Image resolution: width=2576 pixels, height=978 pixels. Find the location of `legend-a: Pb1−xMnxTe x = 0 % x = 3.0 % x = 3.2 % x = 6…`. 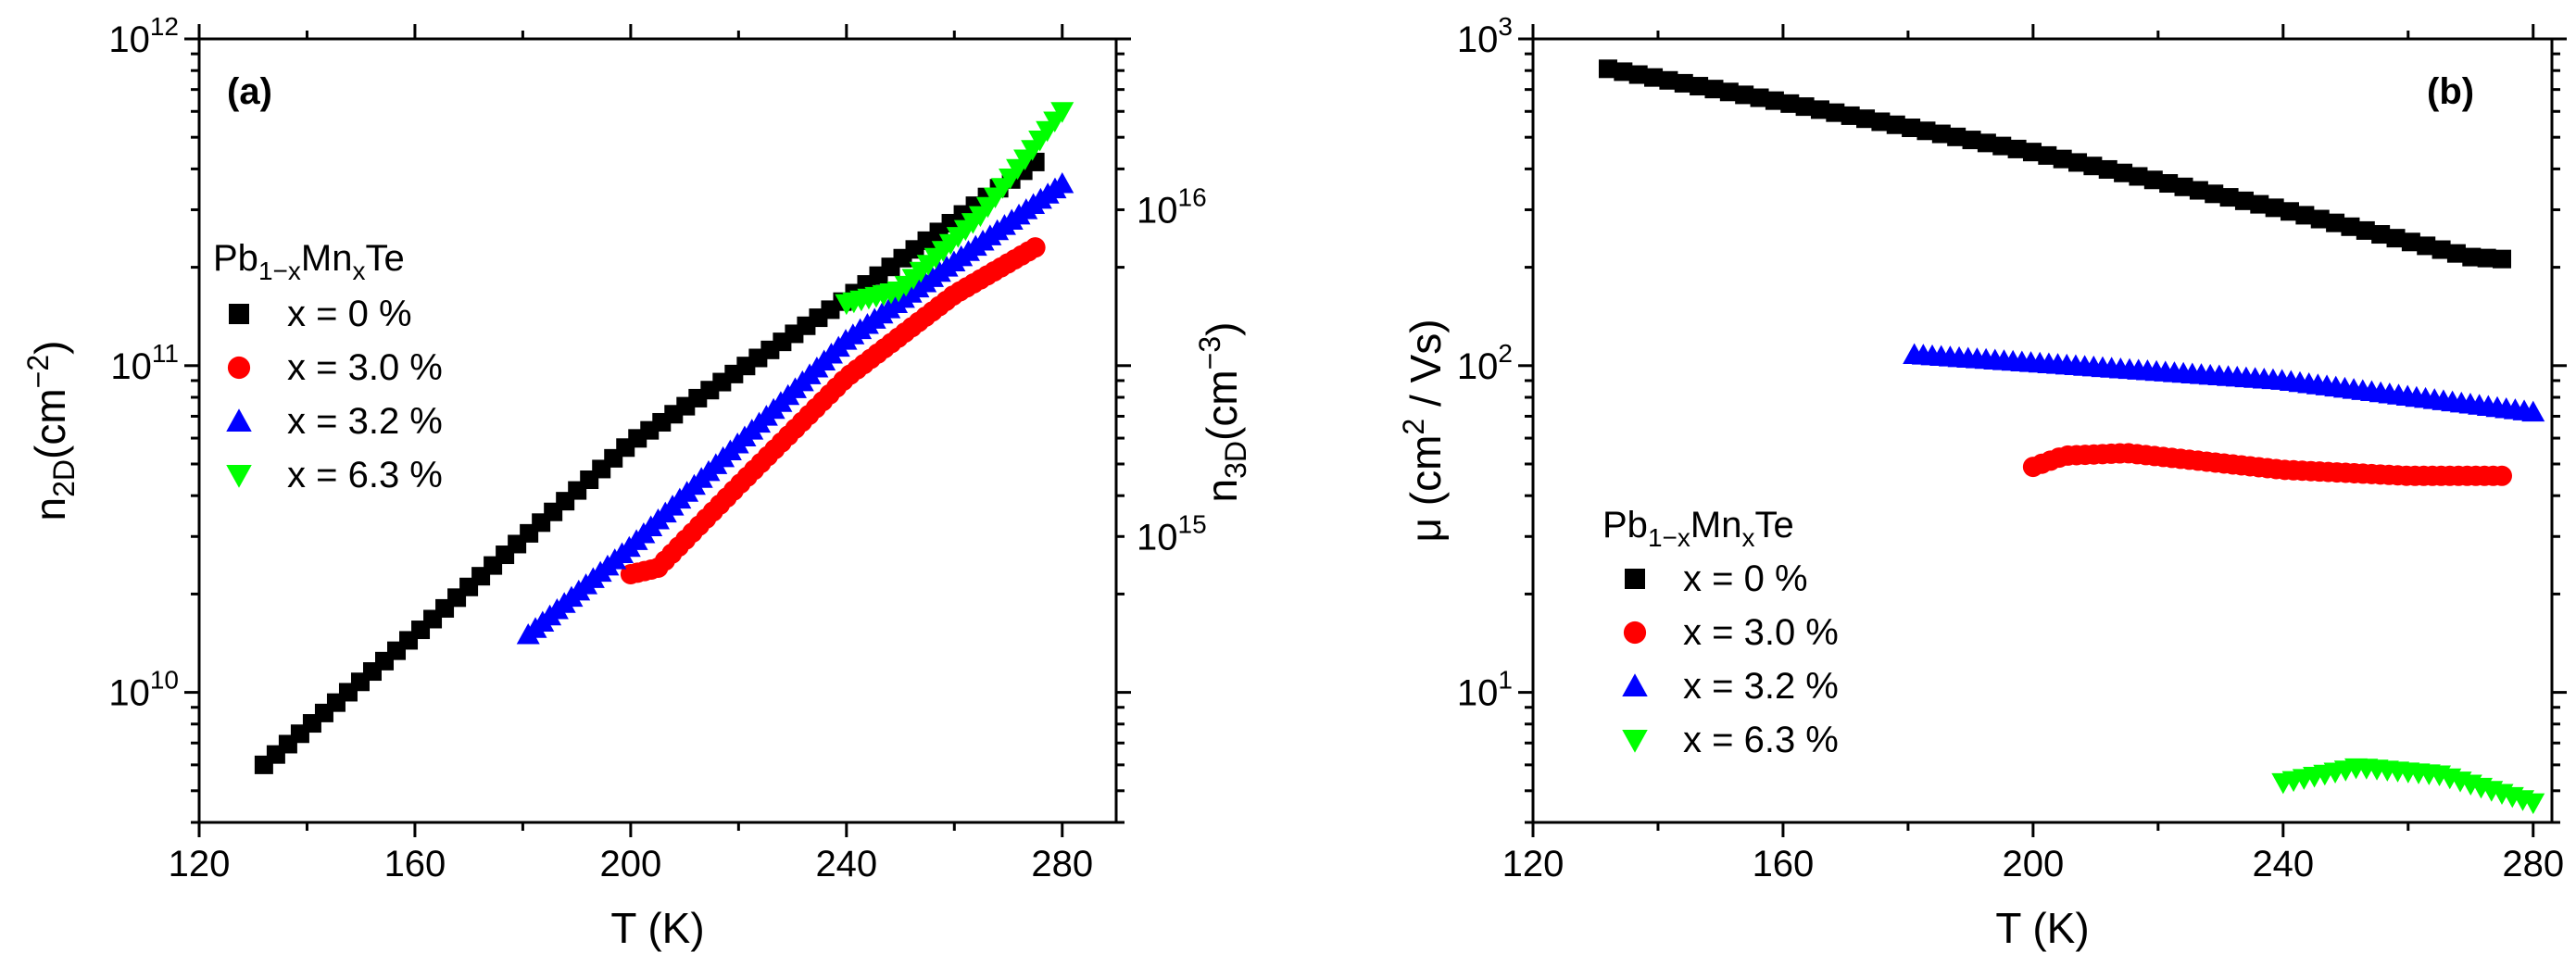

legend-a: Pb1−xMnxTe x = 0 % x = 3.0 % x = 3.2 % x = 6… is located at coordinates (328, 366).